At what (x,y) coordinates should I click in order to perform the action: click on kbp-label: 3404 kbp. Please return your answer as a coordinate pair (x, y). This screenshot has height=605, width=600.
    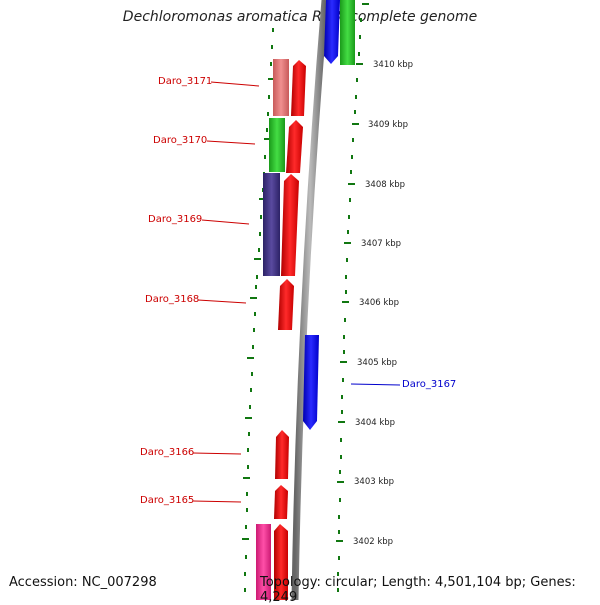
    Looking at the image, I should click on (375, 423).